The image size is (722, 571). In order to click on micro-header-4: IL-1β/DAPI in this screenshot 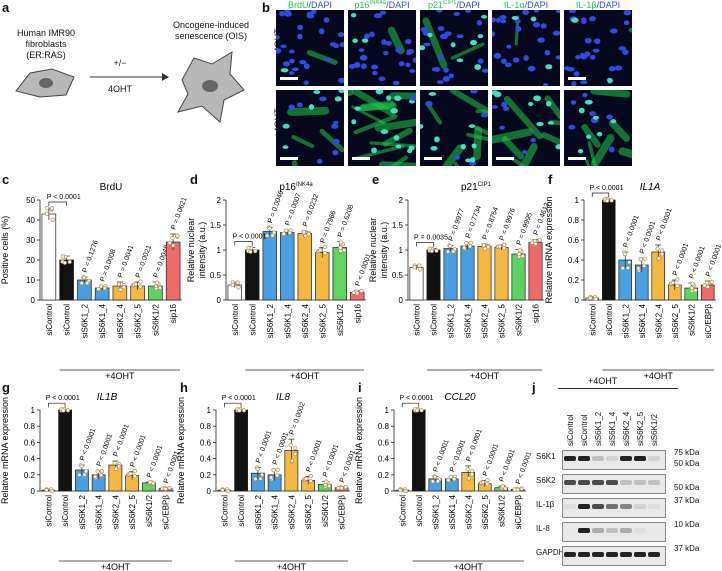, I will do `click(598, 5)`.